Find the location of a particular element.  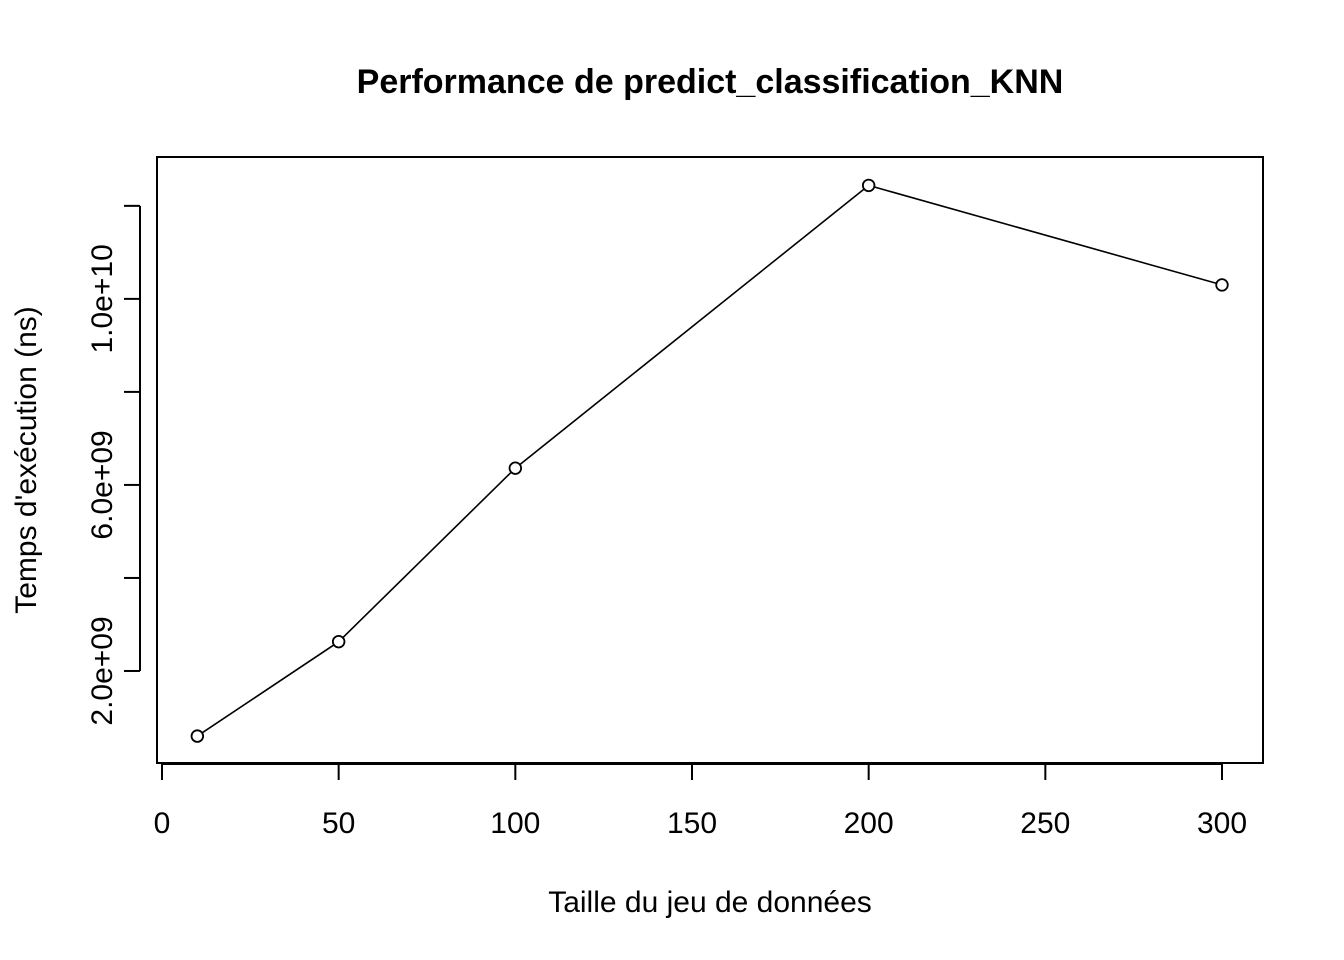

y-tick-label: 6.0e+09 is located at coordinates (102, 484).